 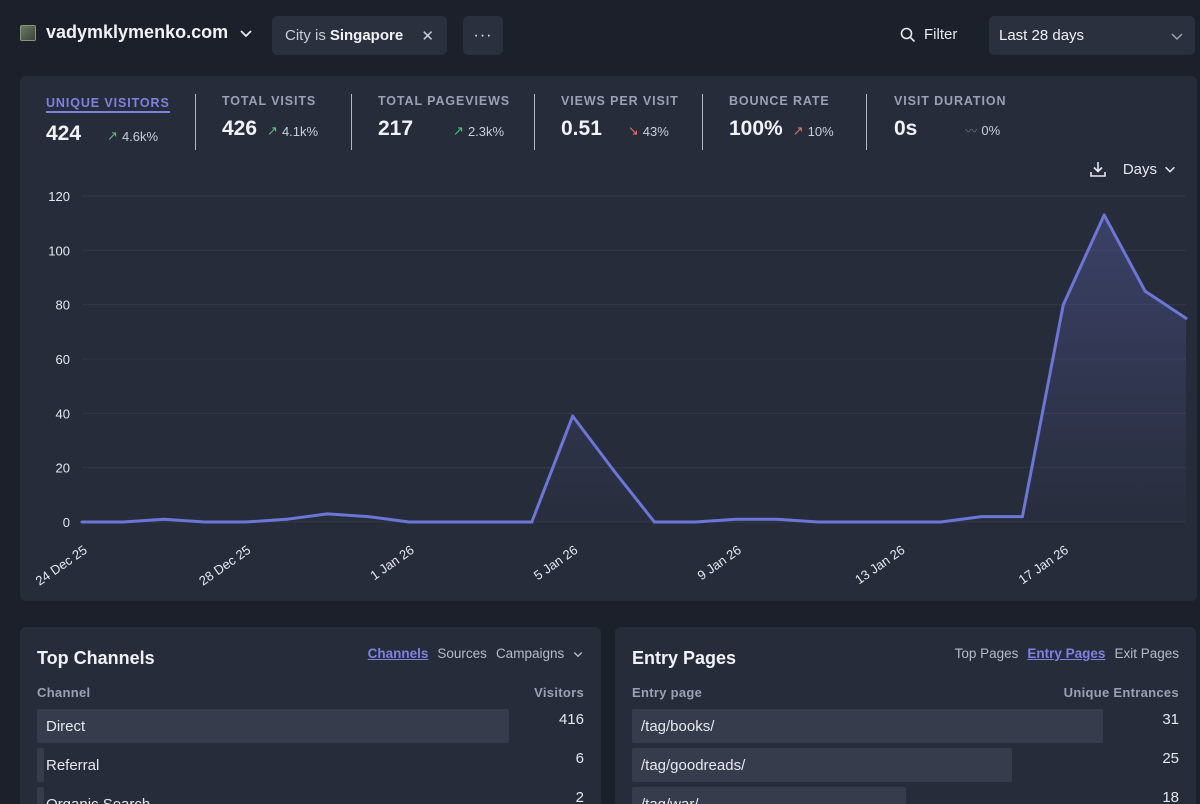 I want to click on x-tick-label: 13 Jan 26, so click(x=879, y=564).